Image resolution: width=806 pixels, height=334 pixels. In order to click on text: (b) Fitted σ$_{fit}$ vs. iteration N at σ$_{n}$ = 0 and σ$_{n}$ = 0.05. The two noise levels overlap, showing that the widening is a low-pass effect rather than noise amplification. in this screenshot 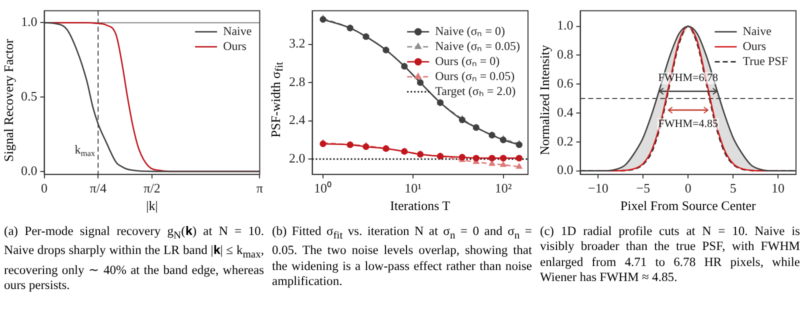, I will do `click(402, 256)`.